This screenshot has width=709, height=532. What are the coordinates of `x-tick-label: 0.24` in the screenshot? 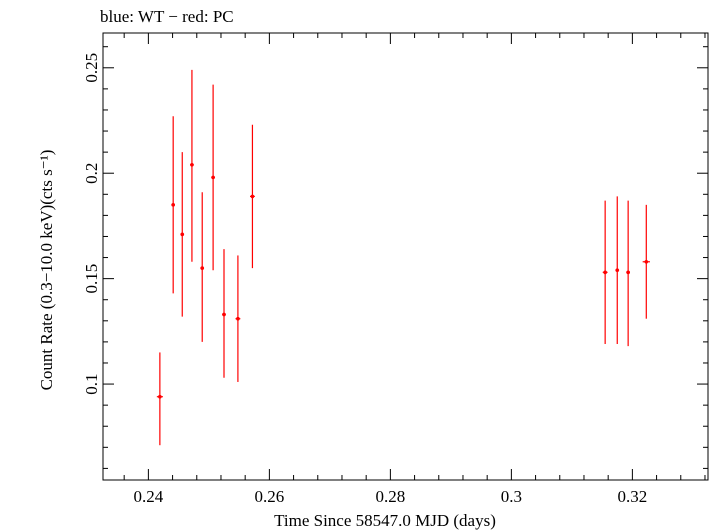 It's located at (149, 496).